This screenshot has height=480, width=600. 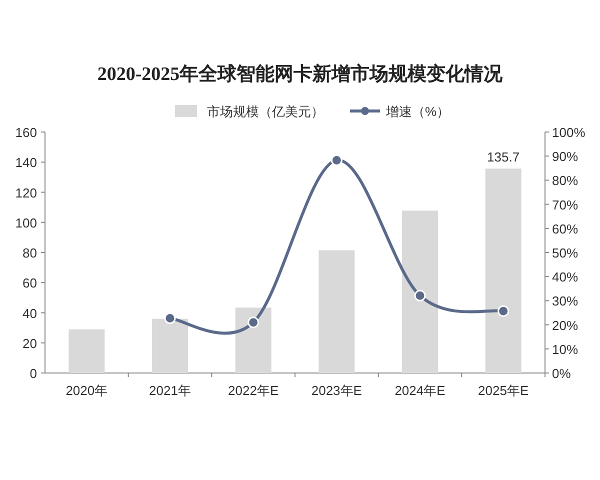 What do you see at coordinates (569, 132) in the screenshot?
I see `y2-tick-label: 100%` at bounding box center [569, 132].